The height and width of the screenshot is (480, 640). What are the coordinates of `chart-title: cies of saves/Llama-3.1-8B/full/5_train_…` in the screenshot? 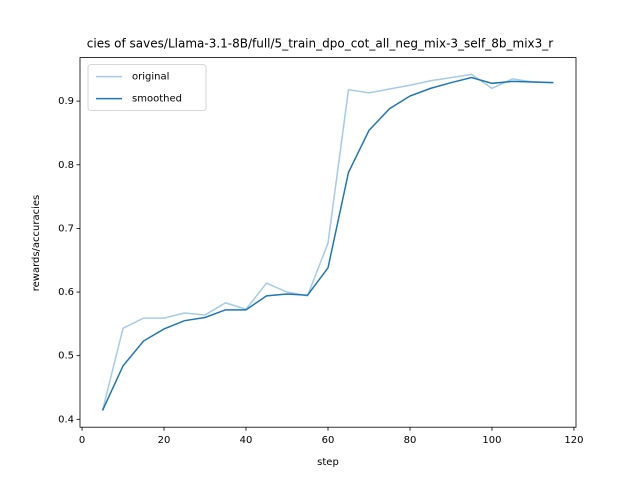 It's located at (320, 44).